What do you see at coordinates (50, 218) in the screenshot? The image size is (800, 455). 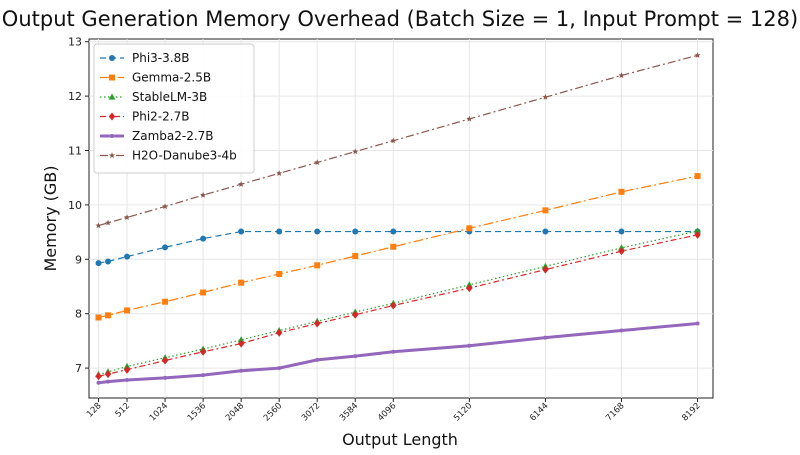 I see `y-axis-label: Memory (GB)` at bounding box center [50, 218].